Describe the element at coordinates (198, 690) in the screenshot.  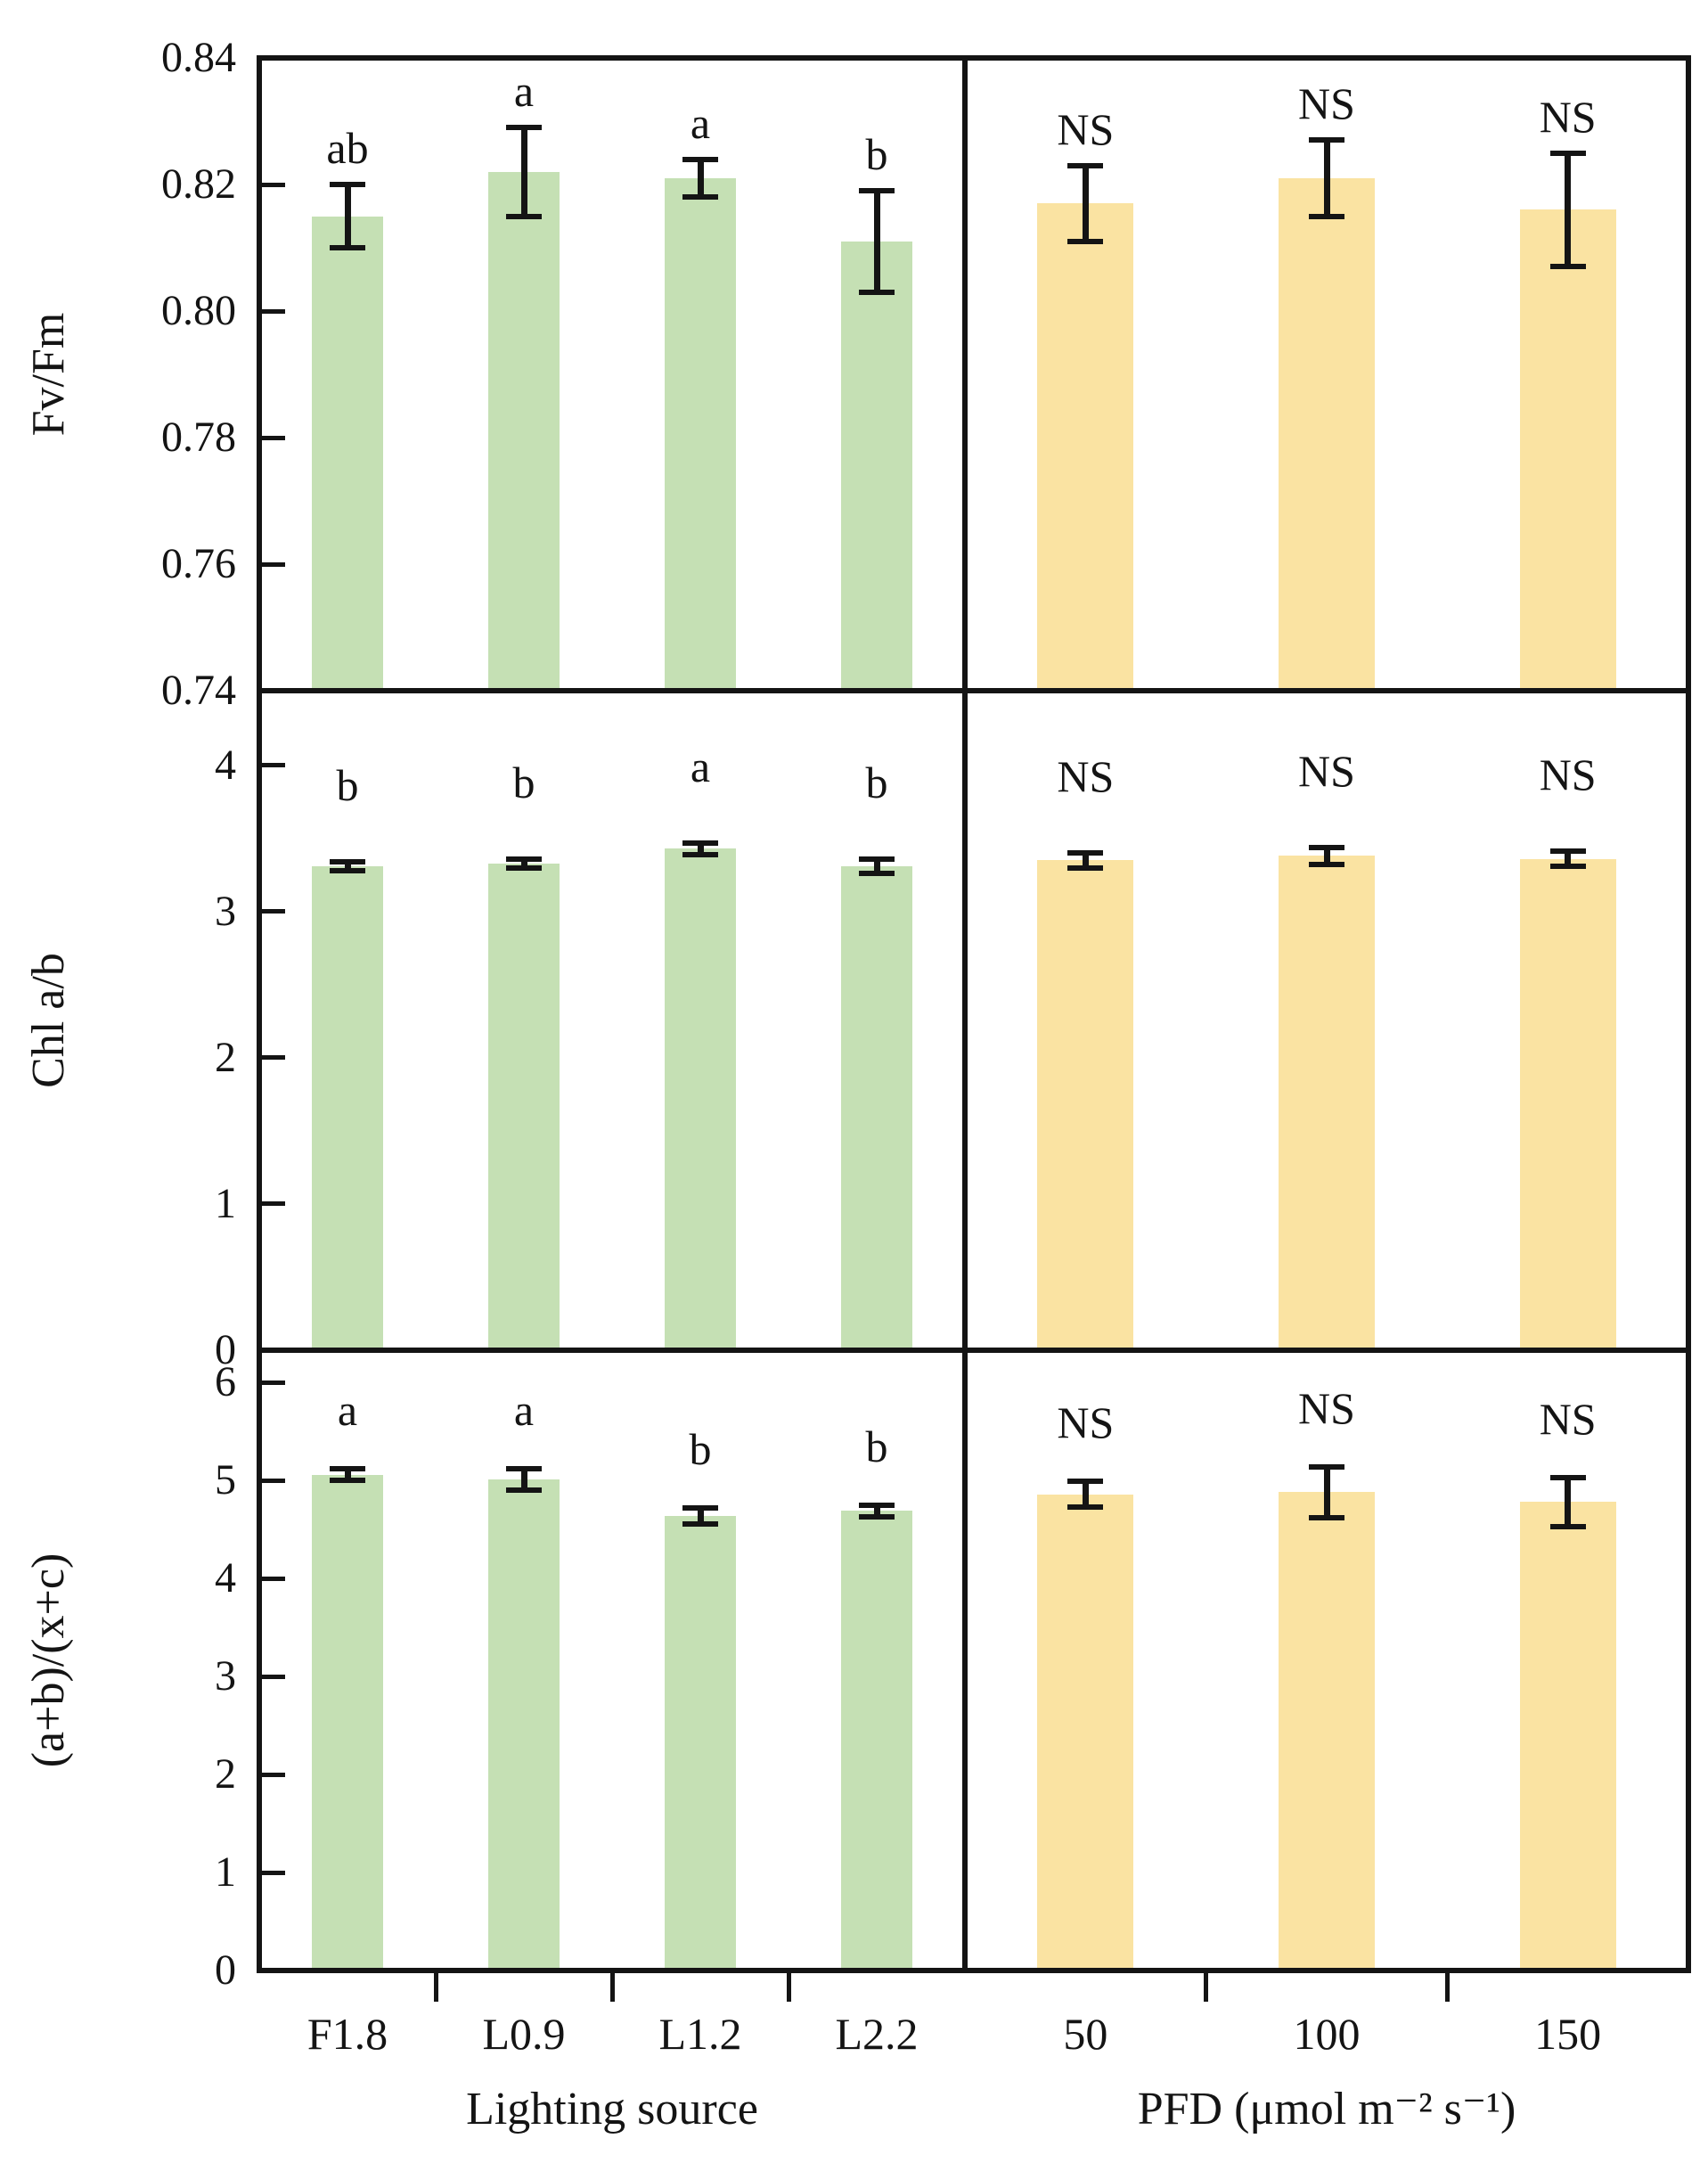
I see `y-axis-tick-label: 0.74` at that location.